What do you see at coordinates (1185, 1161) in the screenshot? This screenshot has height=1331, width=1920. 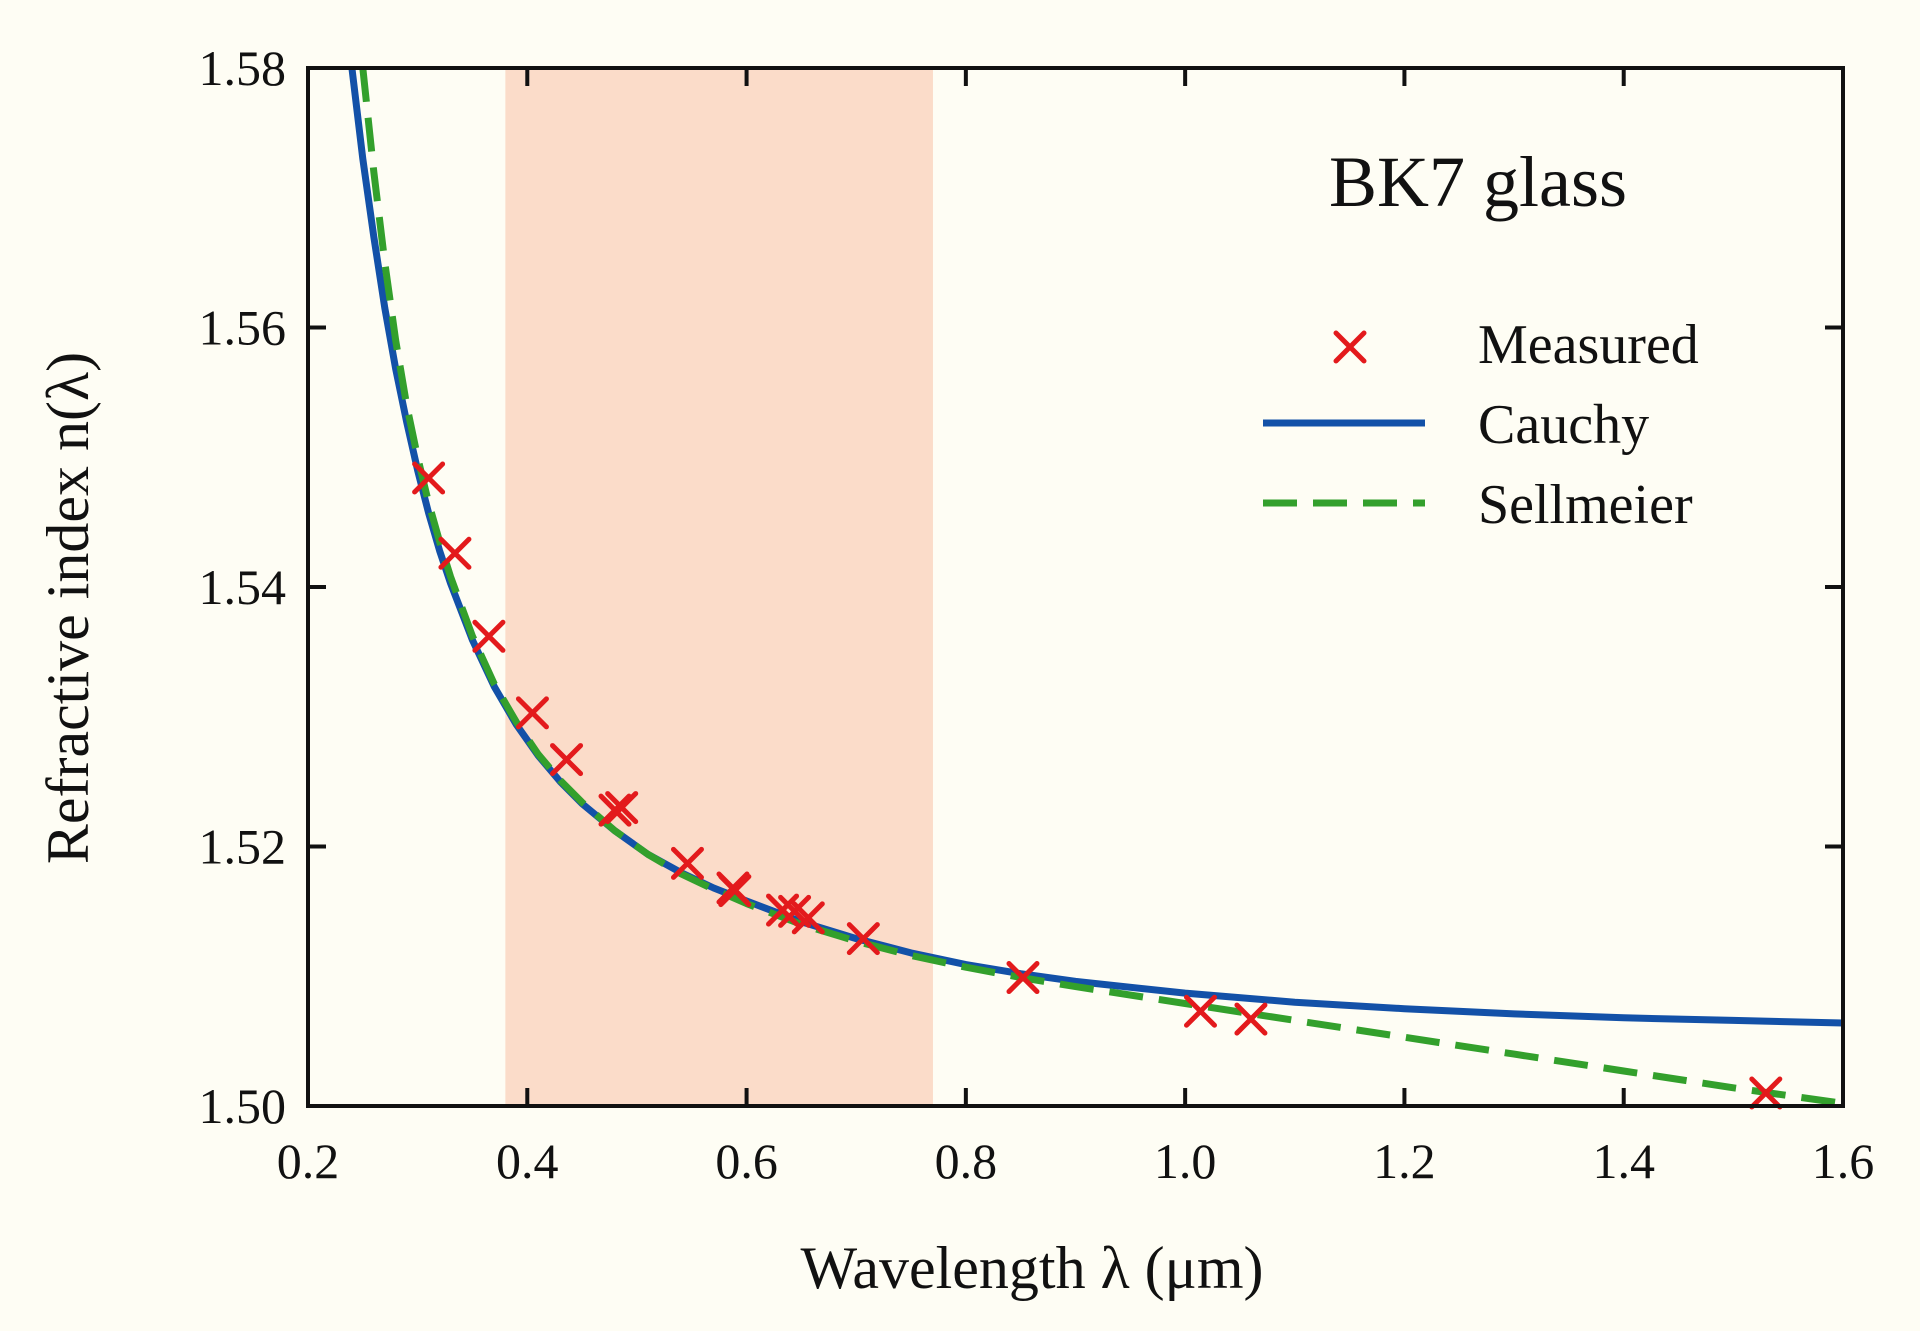 I see `x-tick-label: 1.0` at bounding box center [1185, 1161].